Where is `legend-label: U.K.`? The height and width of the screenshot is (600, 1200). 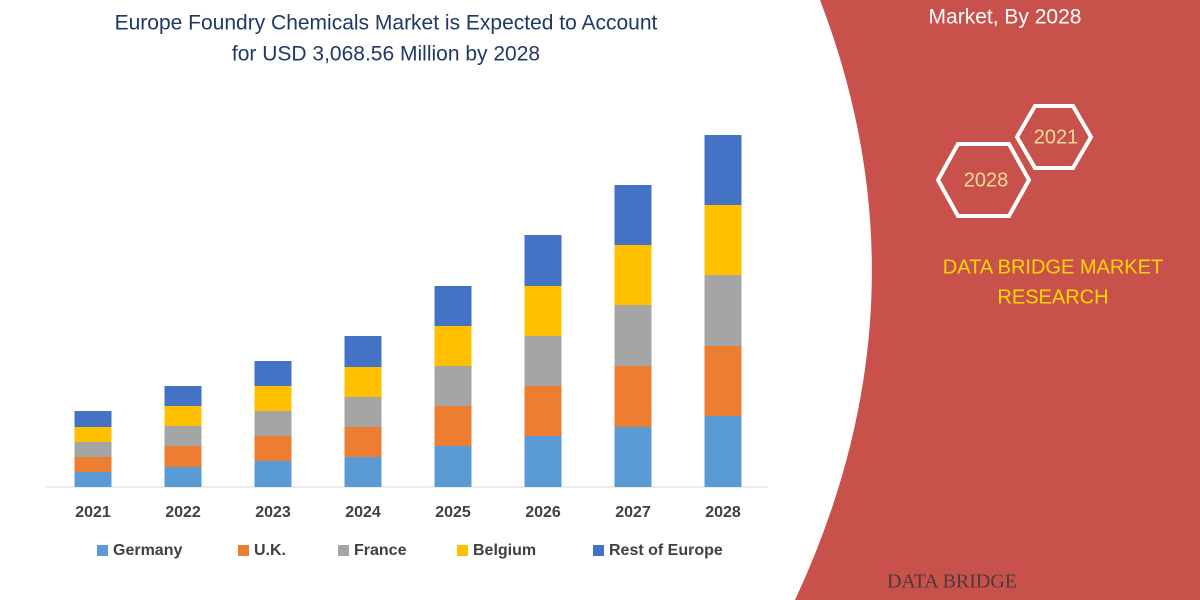
legend-label: U.K. is located at coordinates (270, 550).